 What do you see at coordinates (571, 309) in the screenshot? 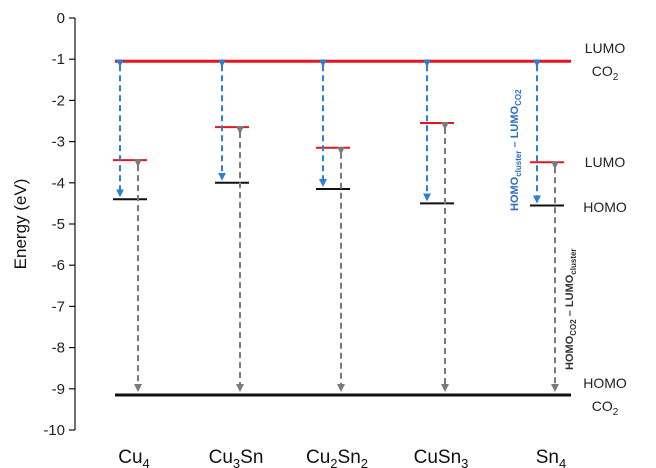
I see `annotation-homo-co2-lumo-cluster: HOMOCO2 – LUMOcluster` at bounding box center [571, 309].